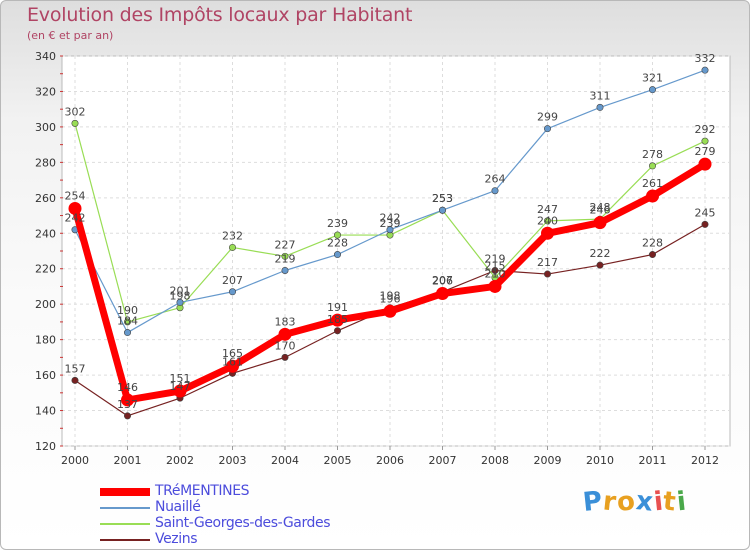 The height and width of the screenshot is (550, 750). Describe the element at coordinates (390, 460) in the screenshot. I see `x-tick-label: 2006` at that location.